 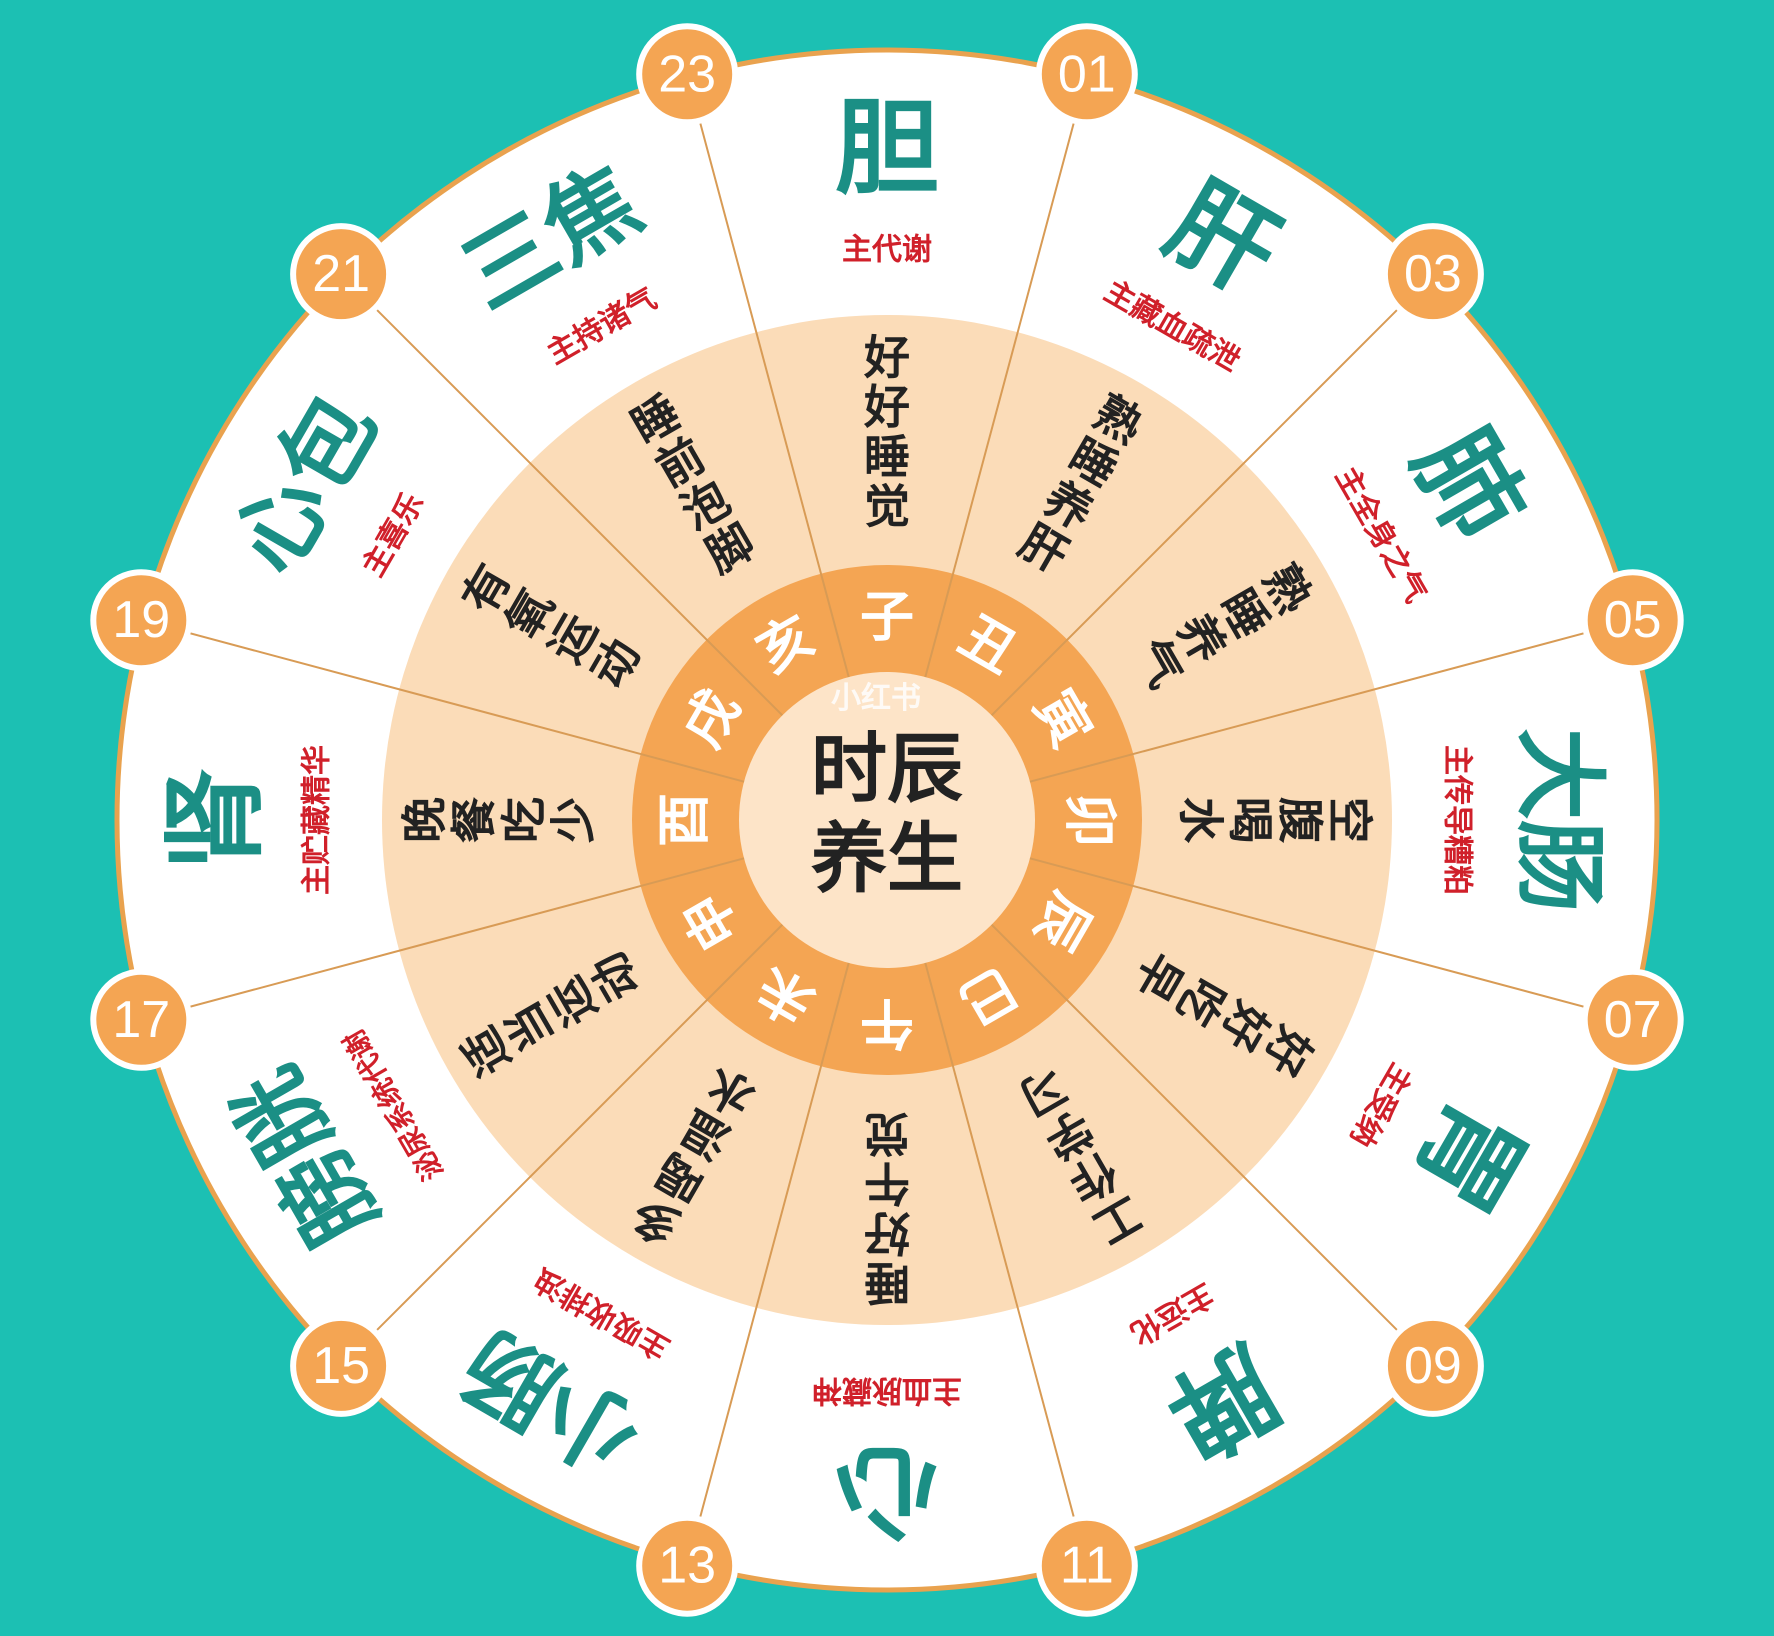 I want to click on hour-label: 03, so click(x=1433, y=274).